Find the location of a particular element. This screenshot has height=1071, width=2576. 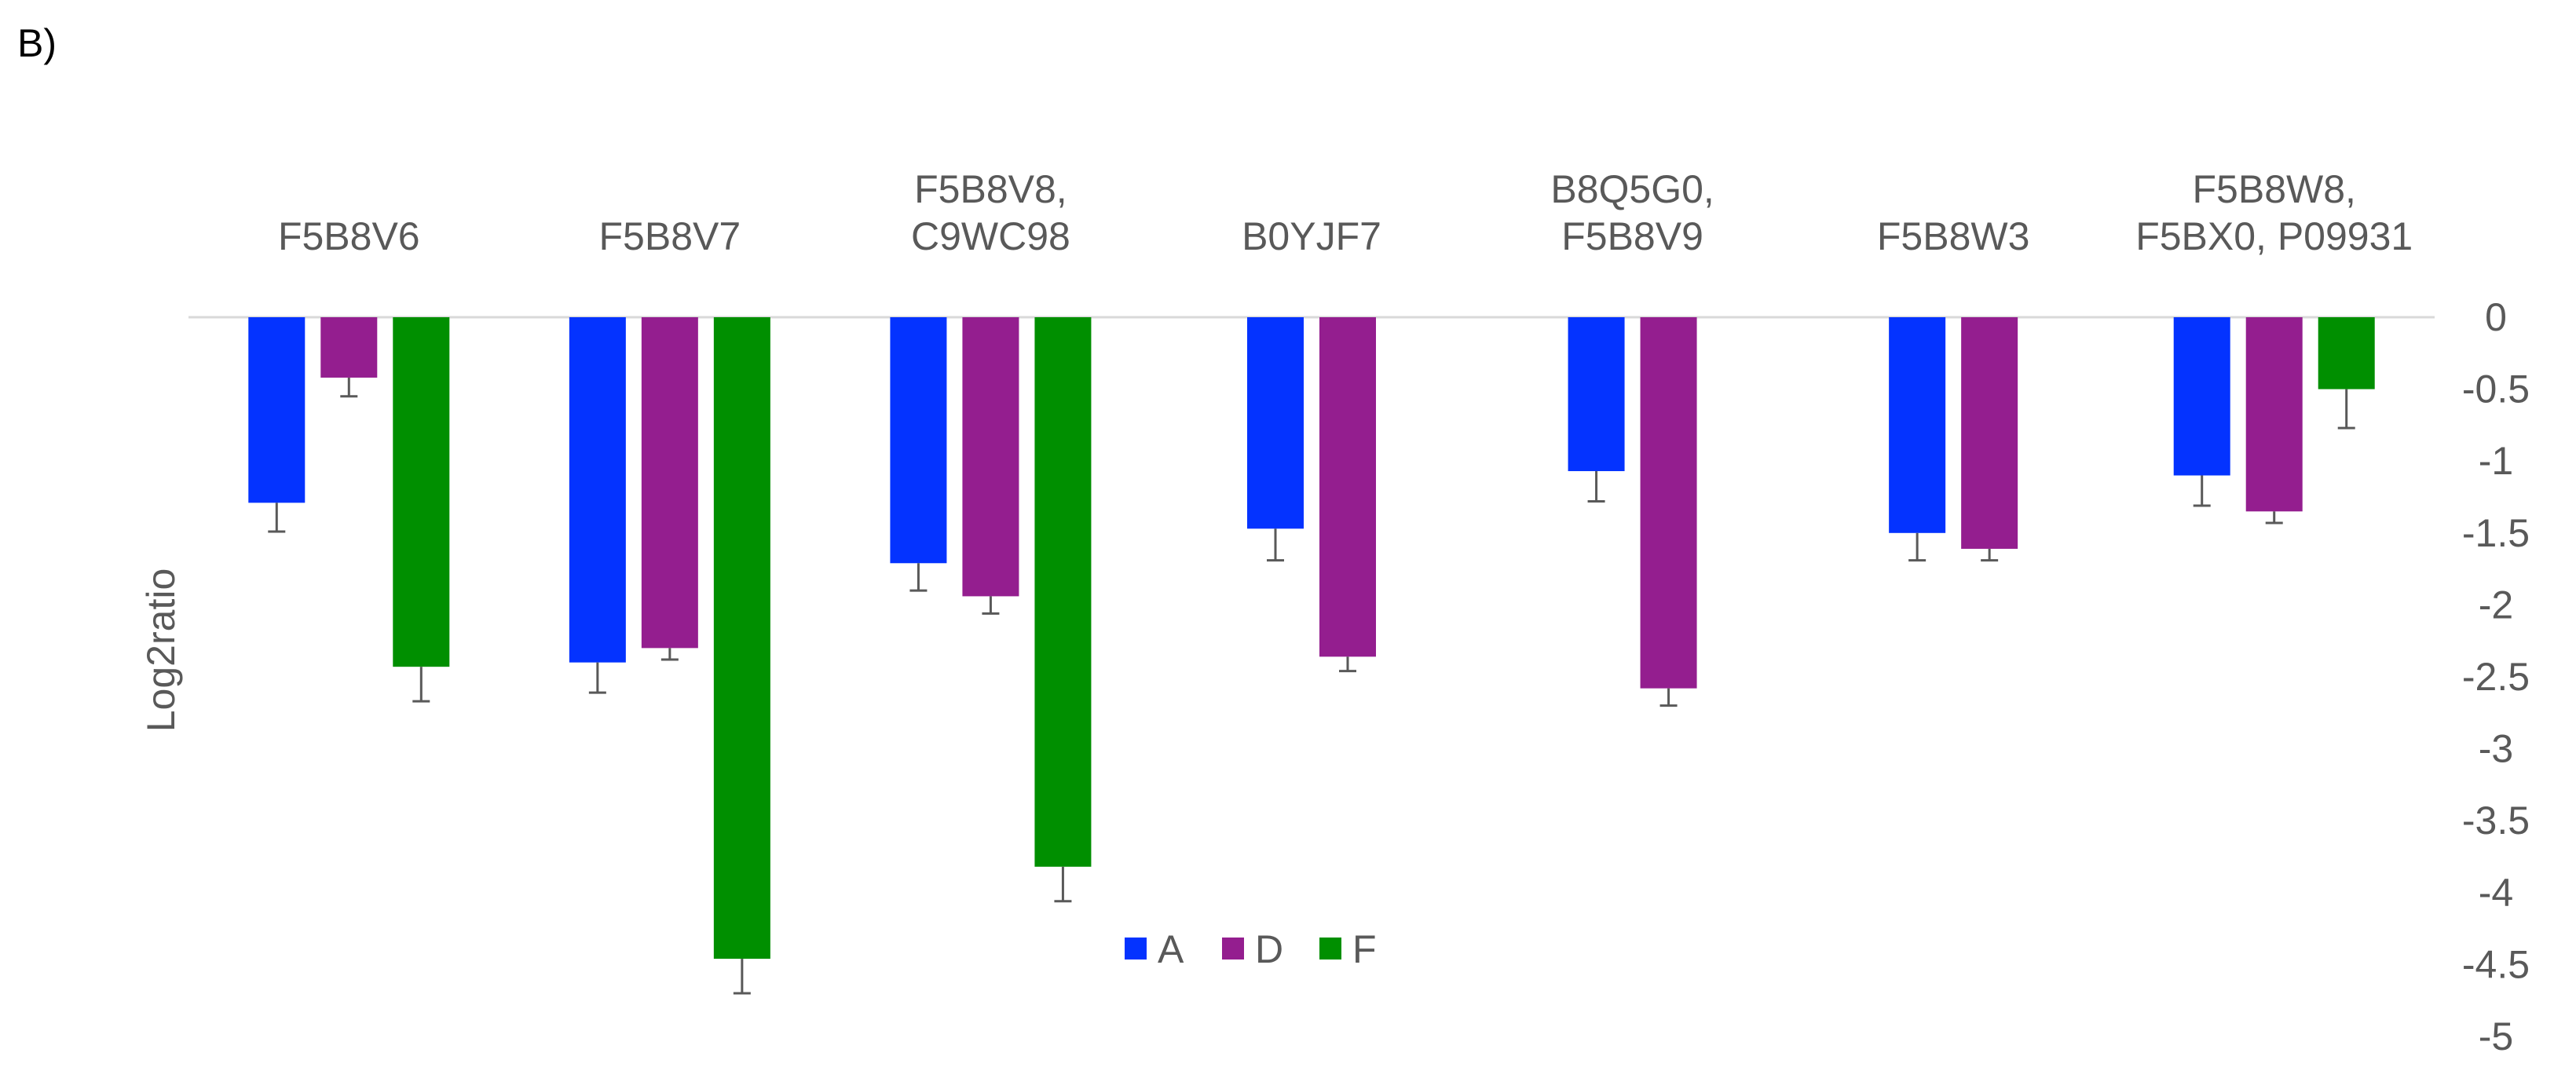

category-label-4-0: B8Q5G0, is located at coordinates (1632, 189).